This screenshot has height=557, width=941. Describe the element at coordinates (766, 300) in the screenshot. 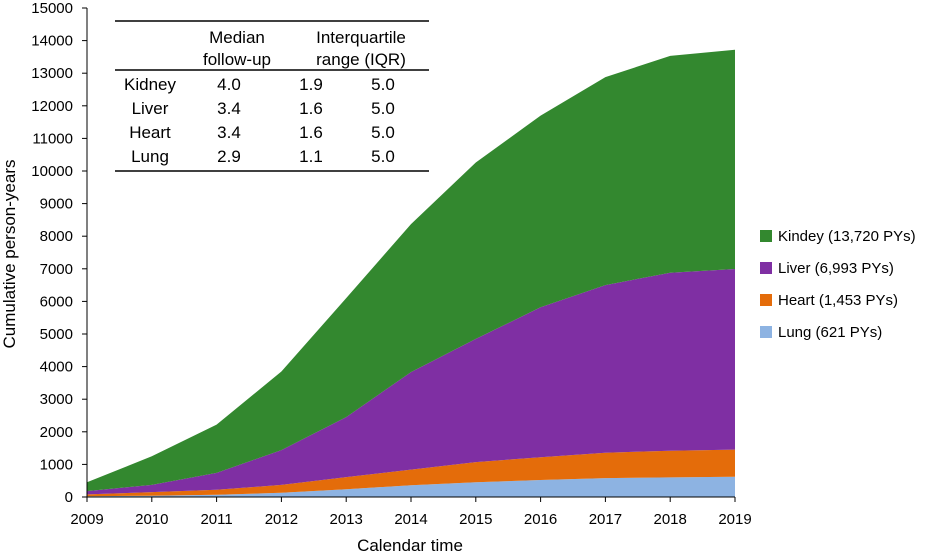

I see `legend-swatch-heart` at that location.